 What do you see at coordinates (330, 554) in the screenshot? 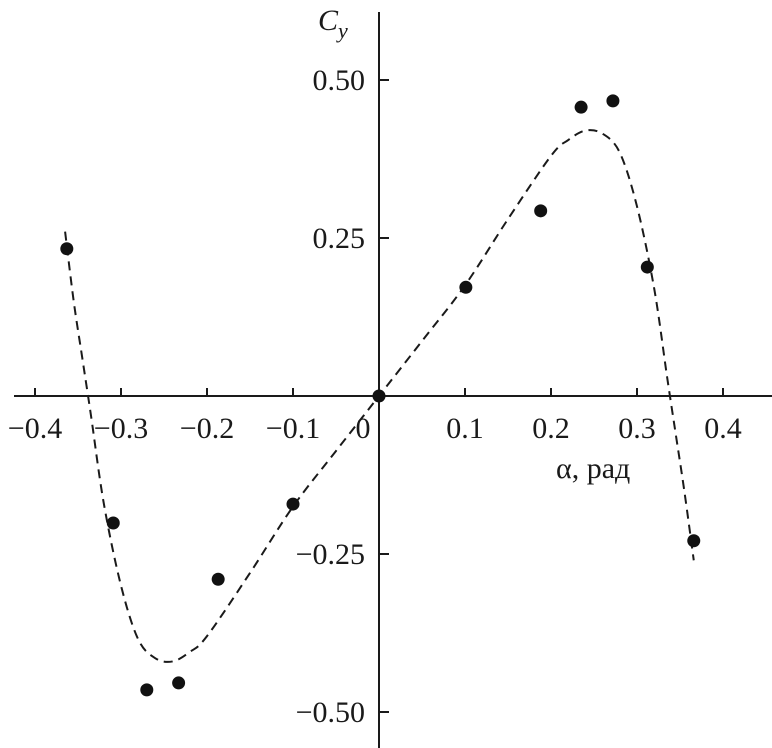
I see `y-tick-label: −0.25` at bounding box center [330, 554].